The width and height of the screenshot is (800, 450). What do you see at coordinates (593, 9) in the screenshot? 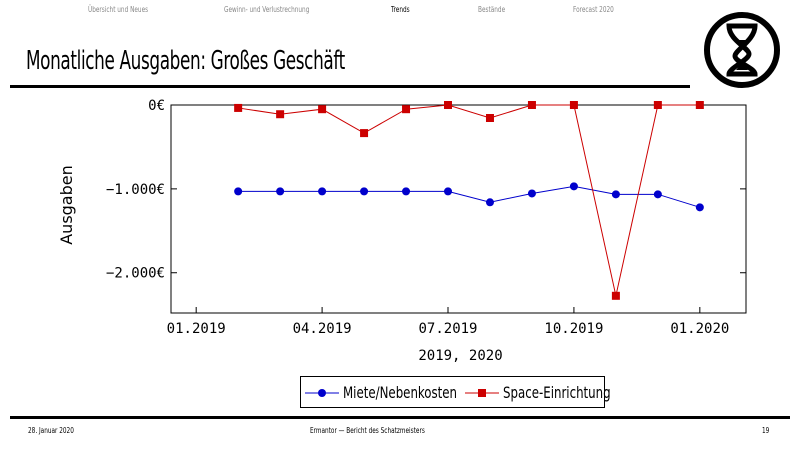
I see `nav-item-forecast: Forecast 2020` at bounding box center [593, 9].